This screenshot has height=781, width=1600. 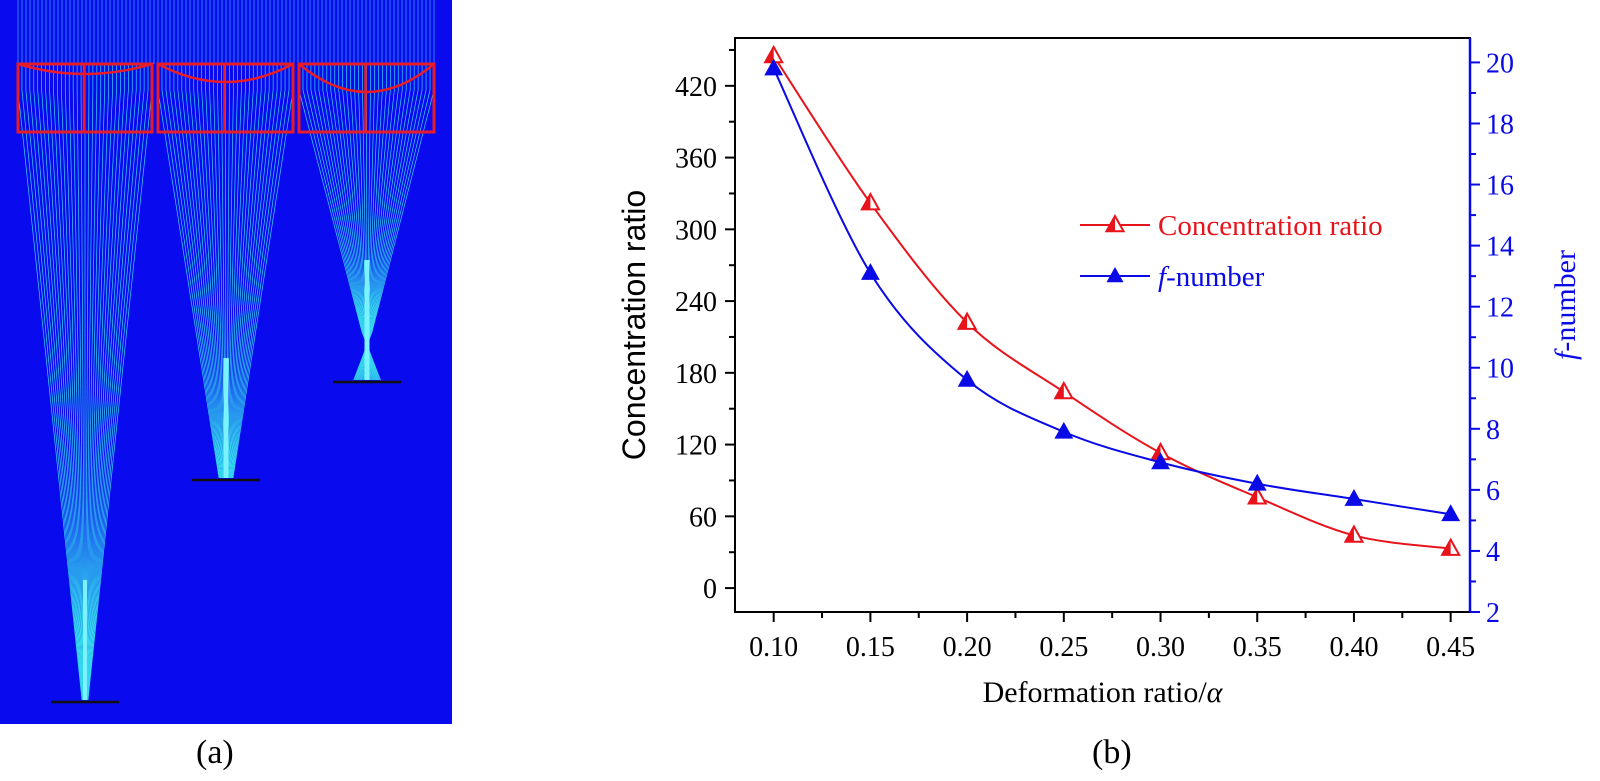 I want to click on caption-a: (a), so click(x=215, y=753).